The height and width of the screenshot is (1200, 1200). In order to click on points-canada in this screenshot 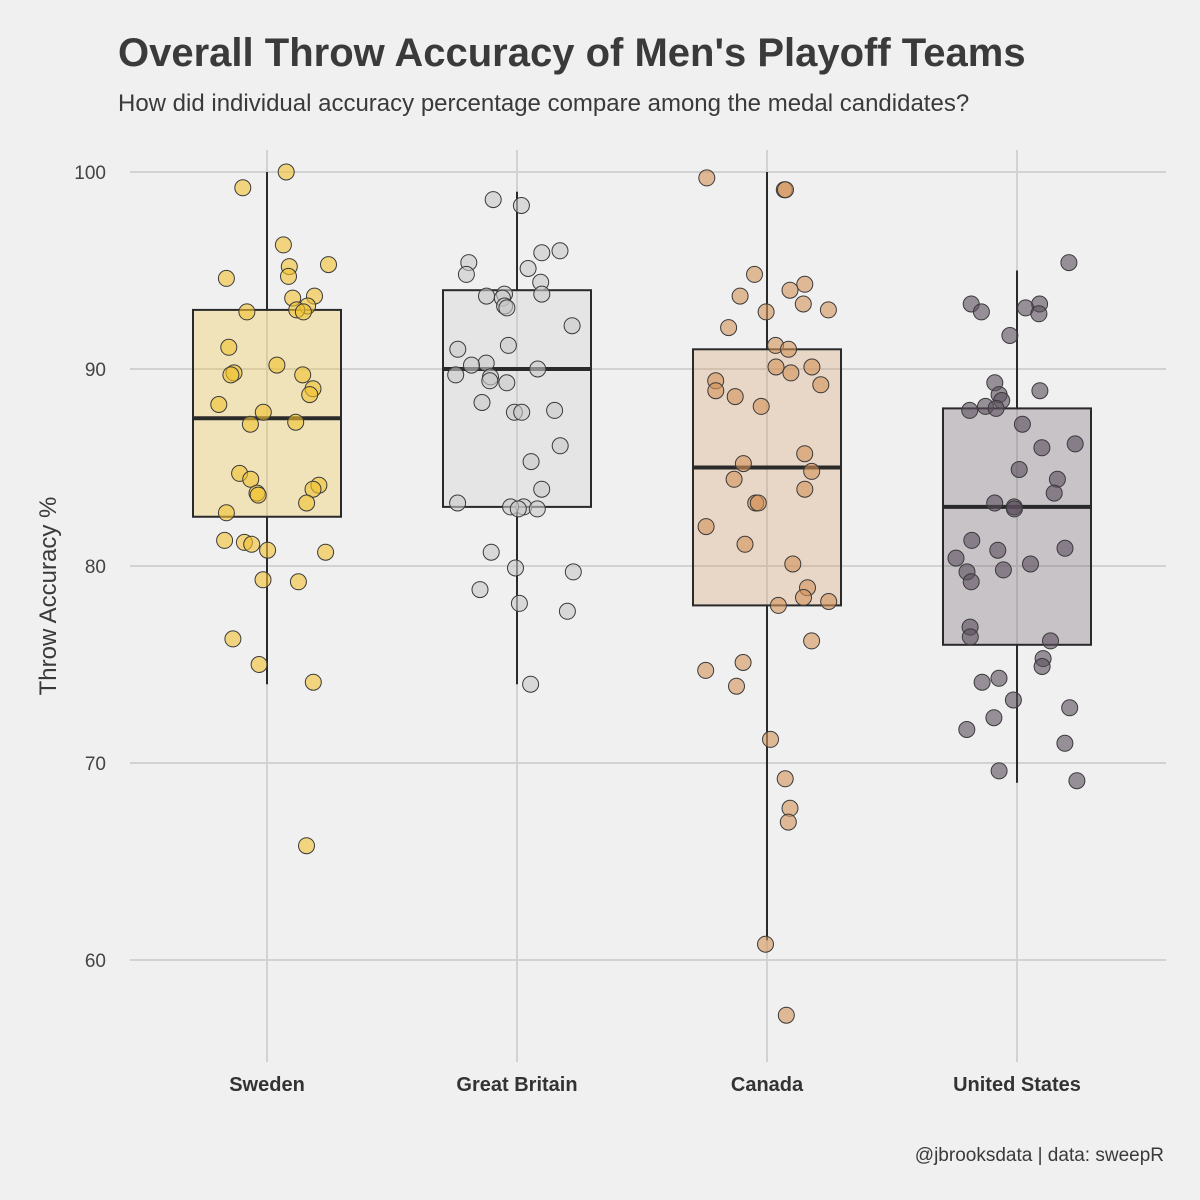, I will do `click(767, 596)`.